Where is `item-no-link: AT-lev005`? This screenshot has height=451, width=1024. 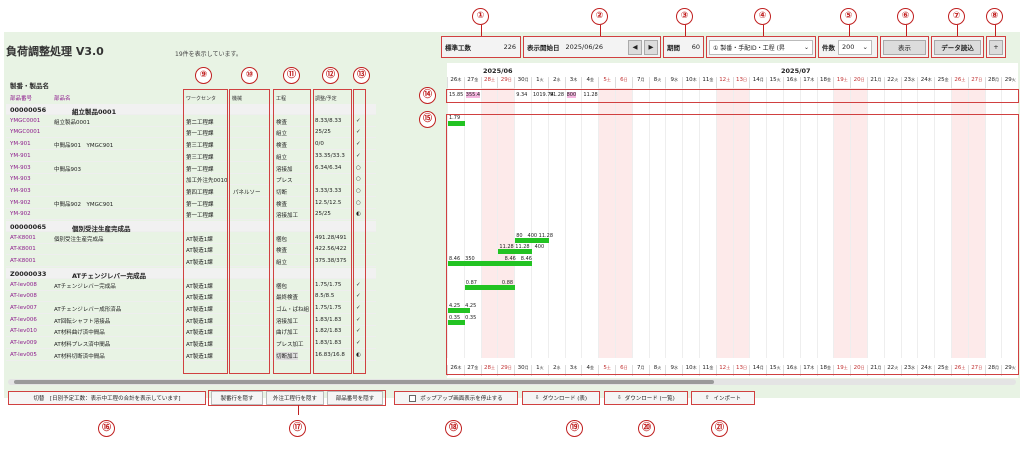
item-no-link: AT-lev005 is located at coordinates (23, 354).